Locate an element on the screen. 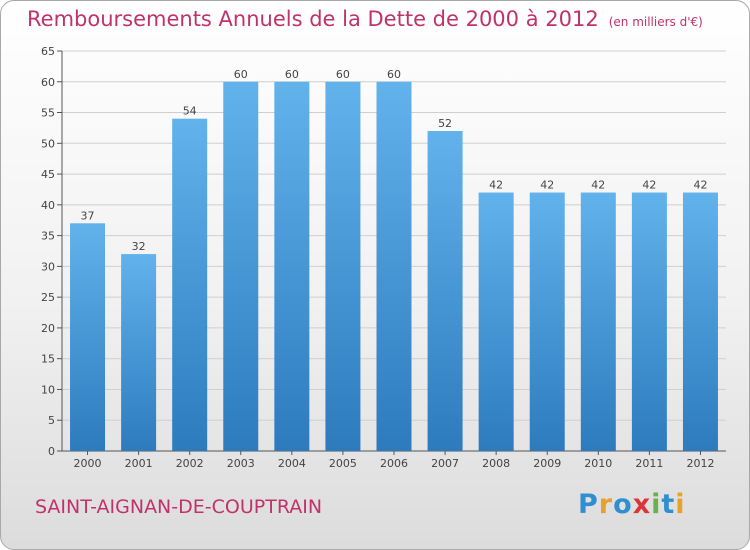 The height and width of the screenshot is (550, 750). bar-value-label: 37 is located at coordinates (88, 215).